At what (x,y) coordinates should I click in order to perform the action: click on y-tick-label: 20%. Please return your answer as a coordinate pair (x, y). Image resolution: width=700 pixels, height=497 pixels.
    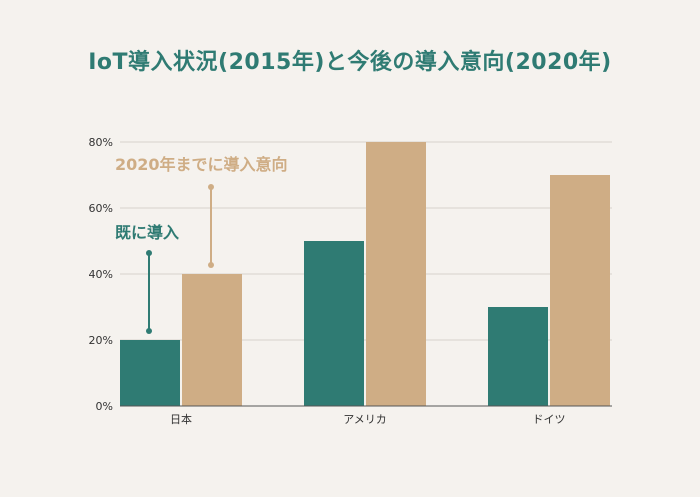
    Looking at the image, I should click on (101, 340).